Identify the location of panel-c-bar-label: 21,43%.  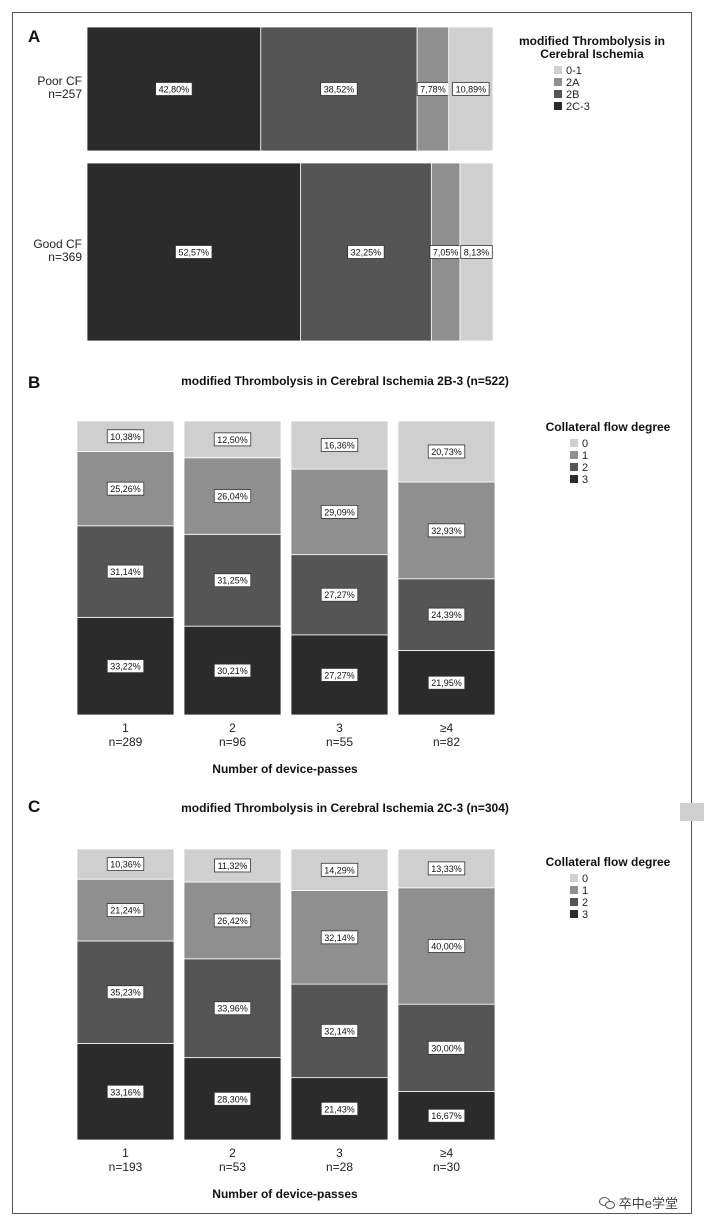
(339, 1109).